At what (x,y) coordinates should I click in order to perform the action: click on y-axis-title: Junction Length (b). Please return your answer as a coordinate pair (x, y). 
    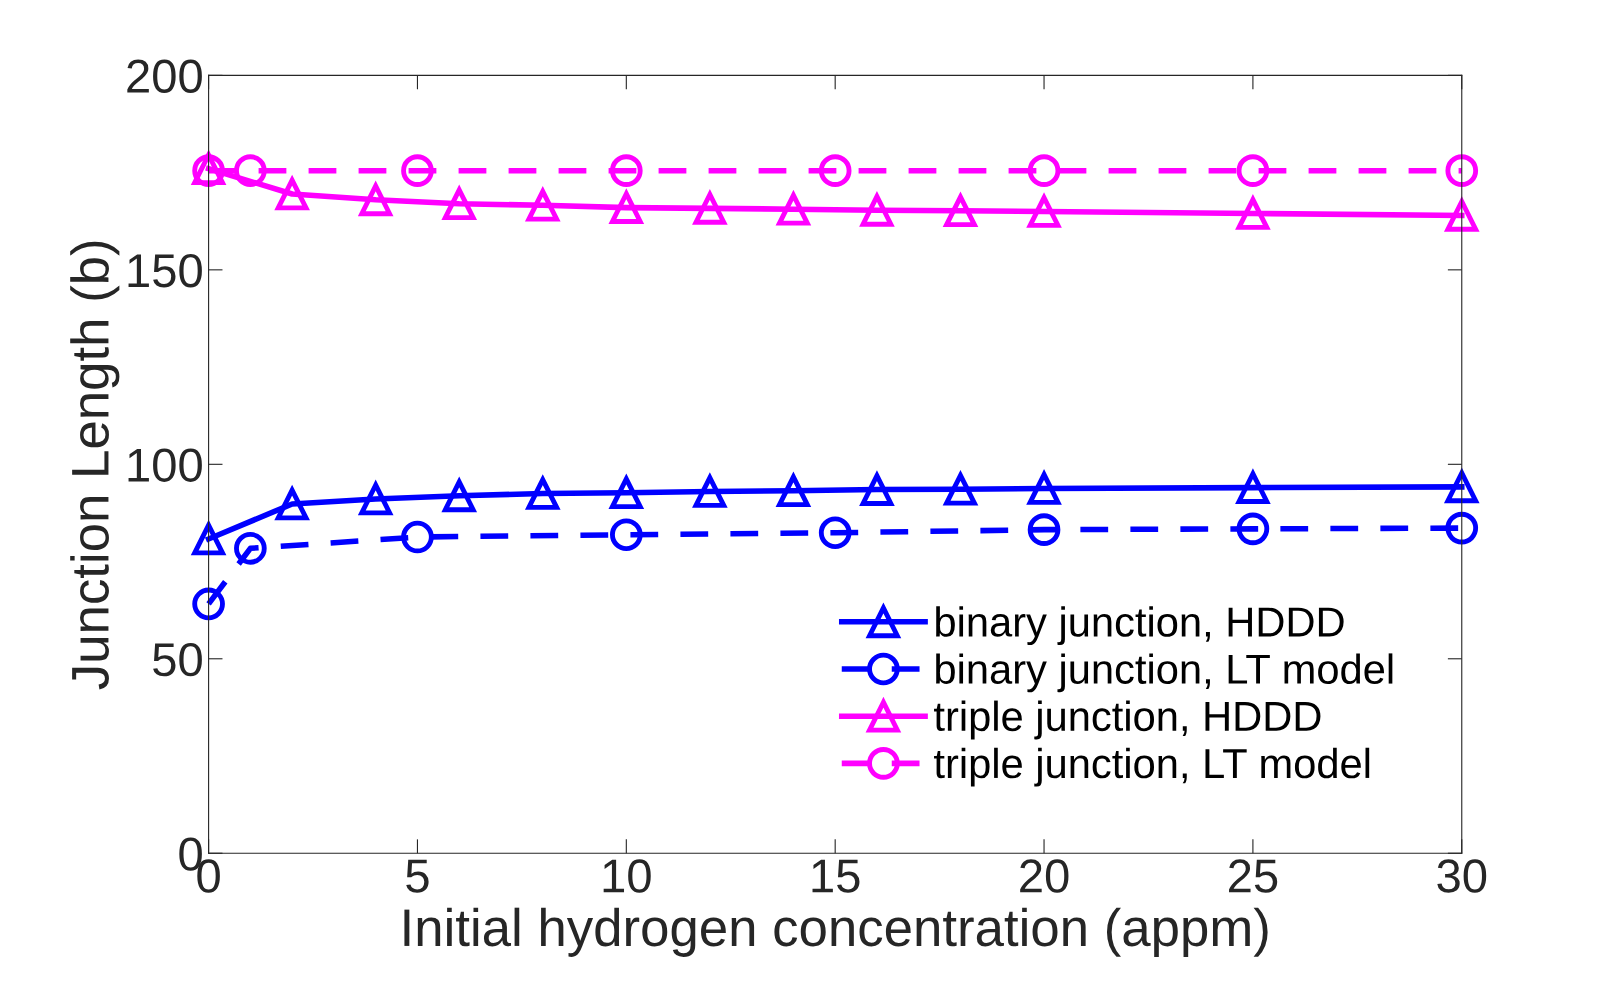
    Looking at the image, I should click on (95, 465).